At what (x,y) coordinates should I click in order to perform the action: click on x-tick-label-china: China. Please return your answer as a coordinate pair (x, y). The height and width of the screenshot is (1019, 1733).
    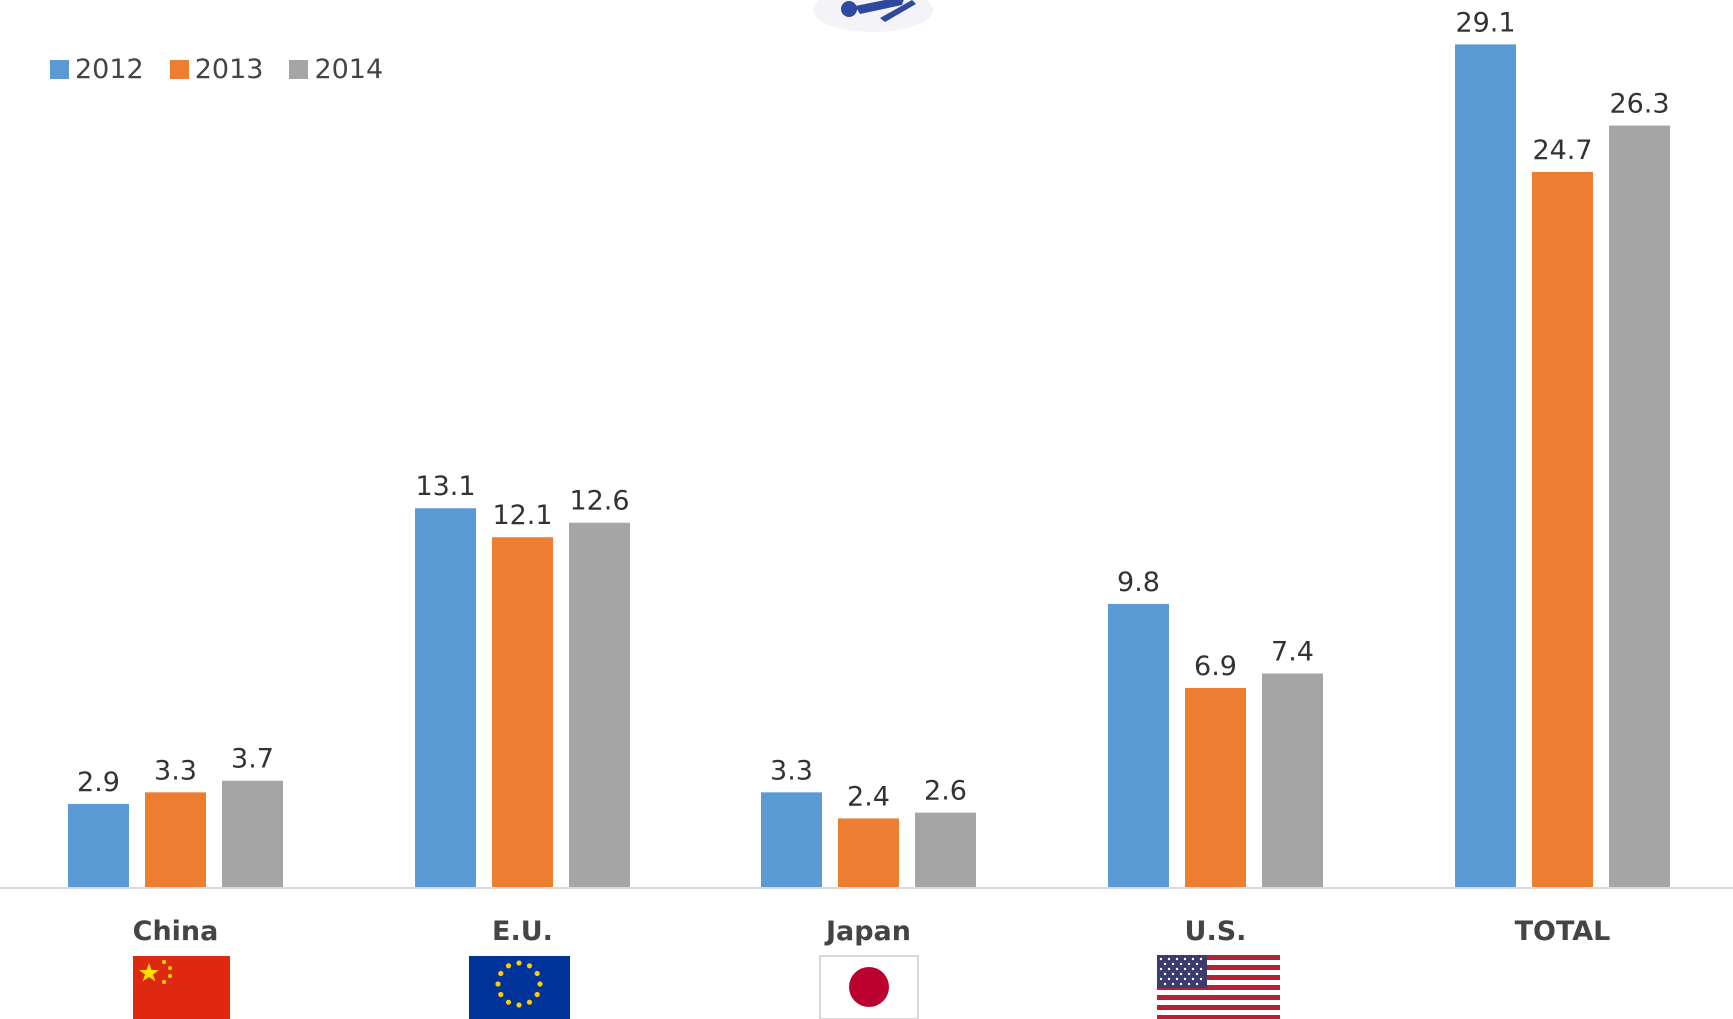
    Looking at the image, I should click on (176, 931).